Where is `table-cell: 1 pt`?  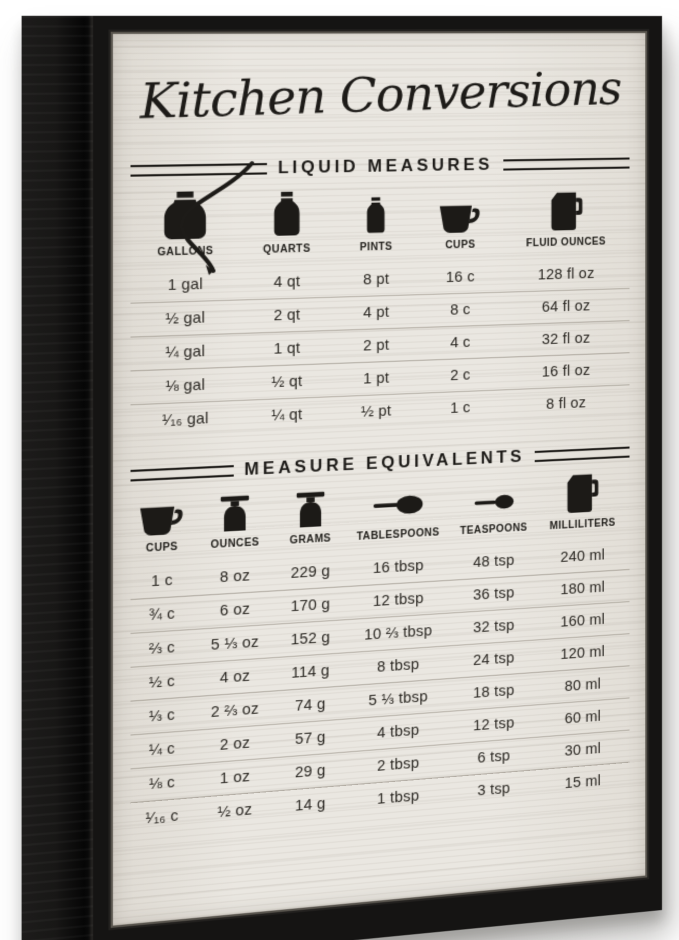 table-cell: 1 pt is located at coordinates (376, 378).